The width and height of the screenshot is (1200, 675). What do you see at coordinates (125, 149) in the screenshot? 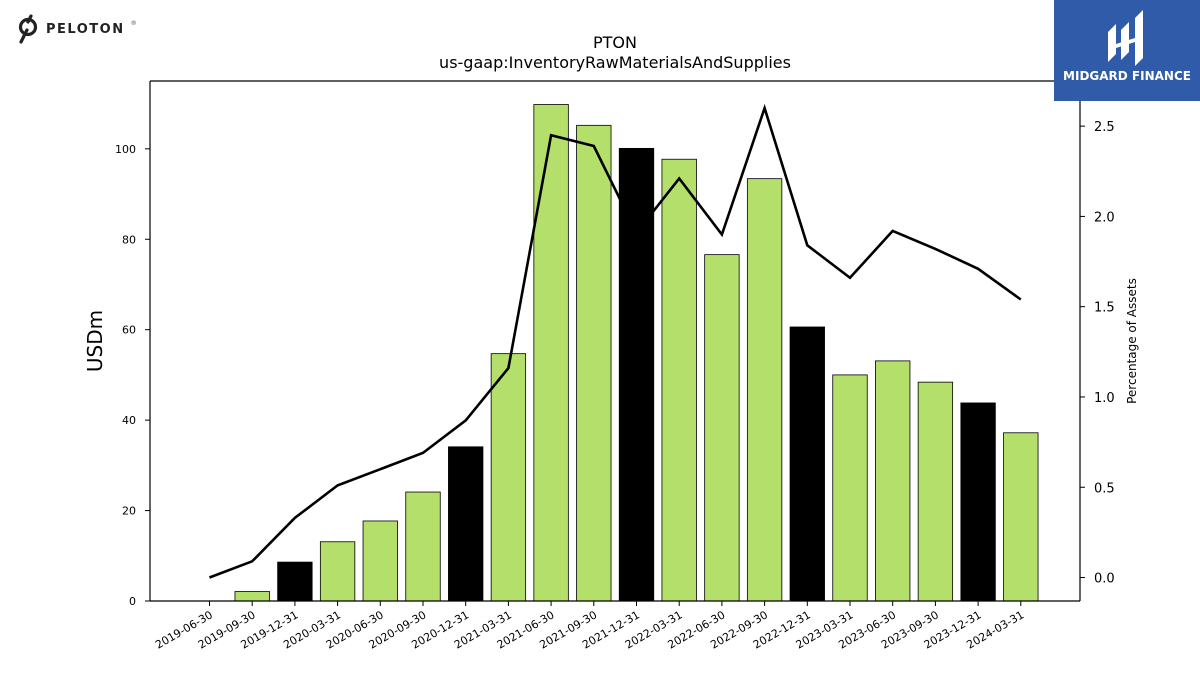
I see `y-tick-label-100: 100` at bounding box center [125, 149].